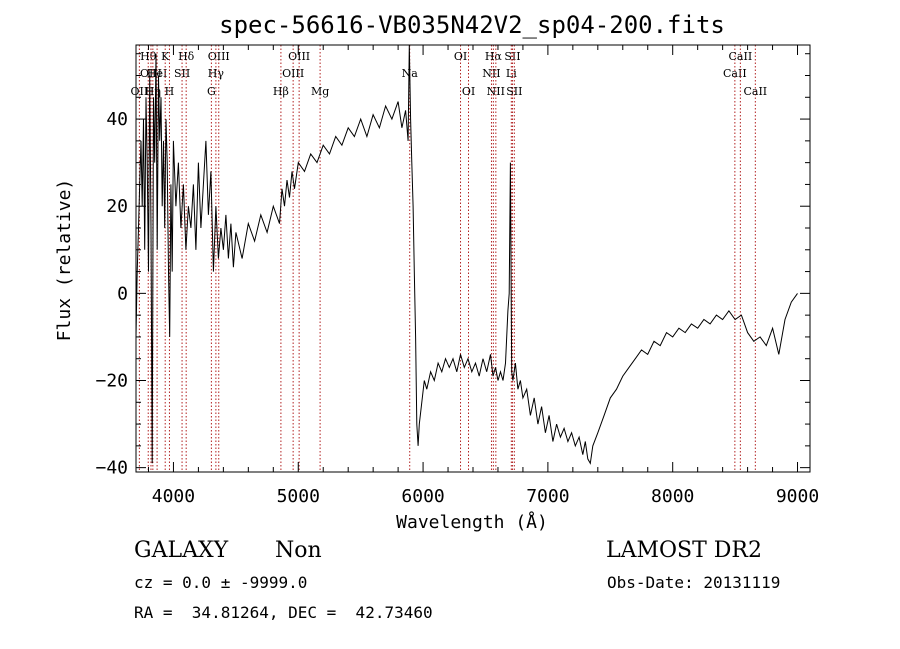 This screenshot has width=900, height=649. I want to click on line-marker-label: Mg, so click(320, 91).